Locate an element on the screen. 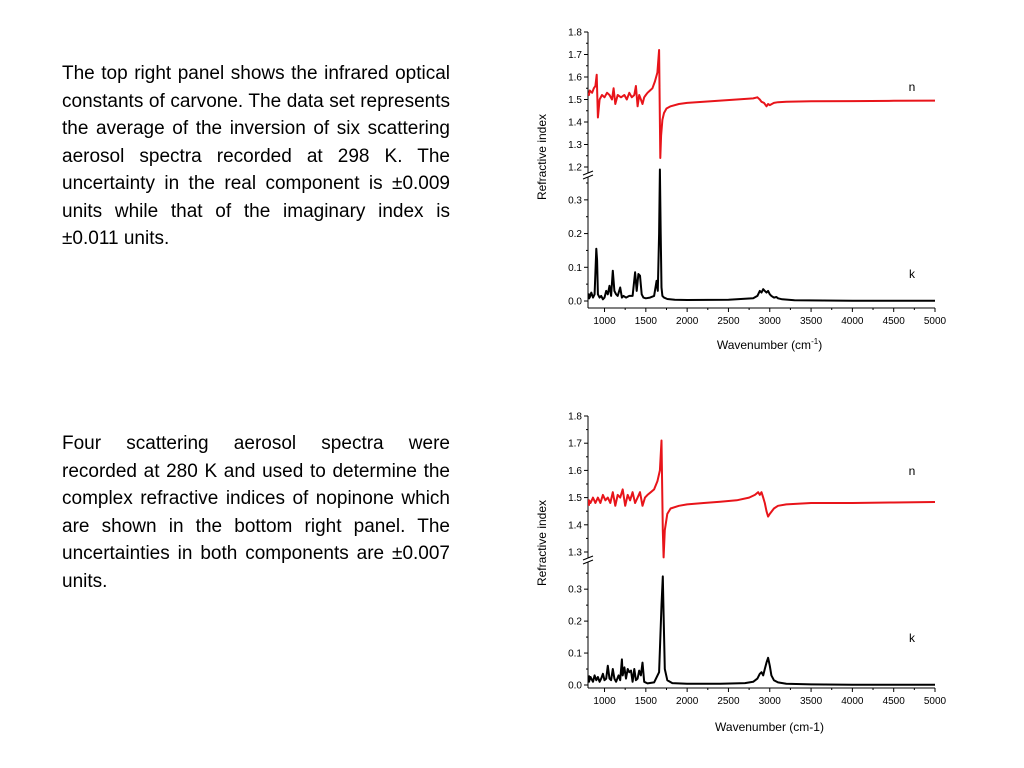  n-axis-tick-label: 1.2 is located at coordinates (575, 168).